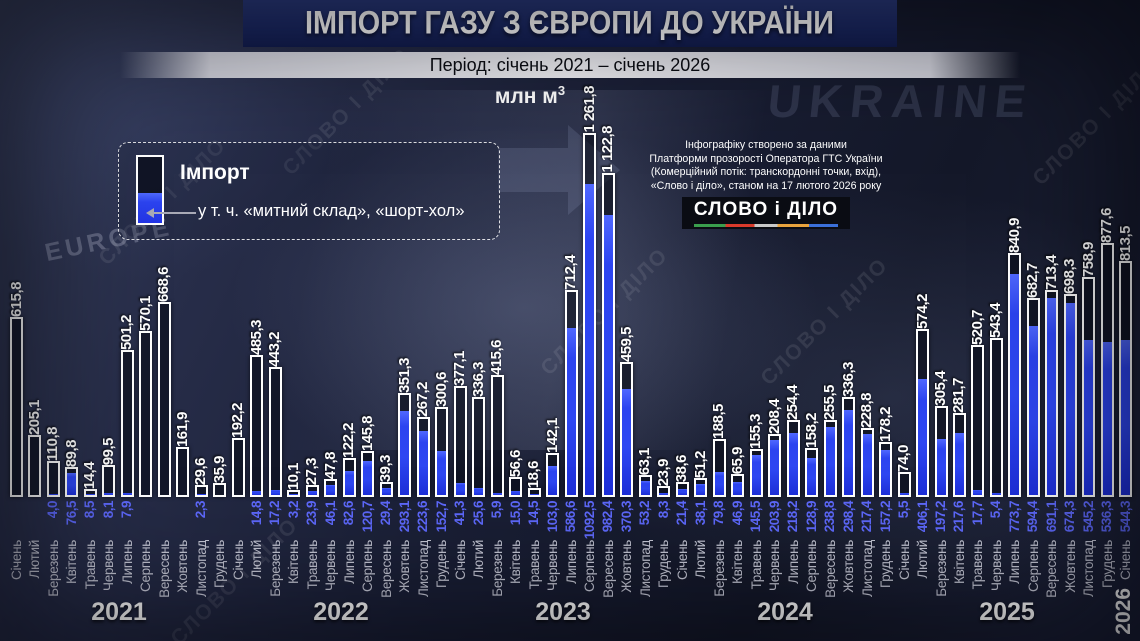  What do you see at coordinates (423, 517) in the screenshot?
I see `customs-value-label: 223,6` at bounding box center [423, 517].